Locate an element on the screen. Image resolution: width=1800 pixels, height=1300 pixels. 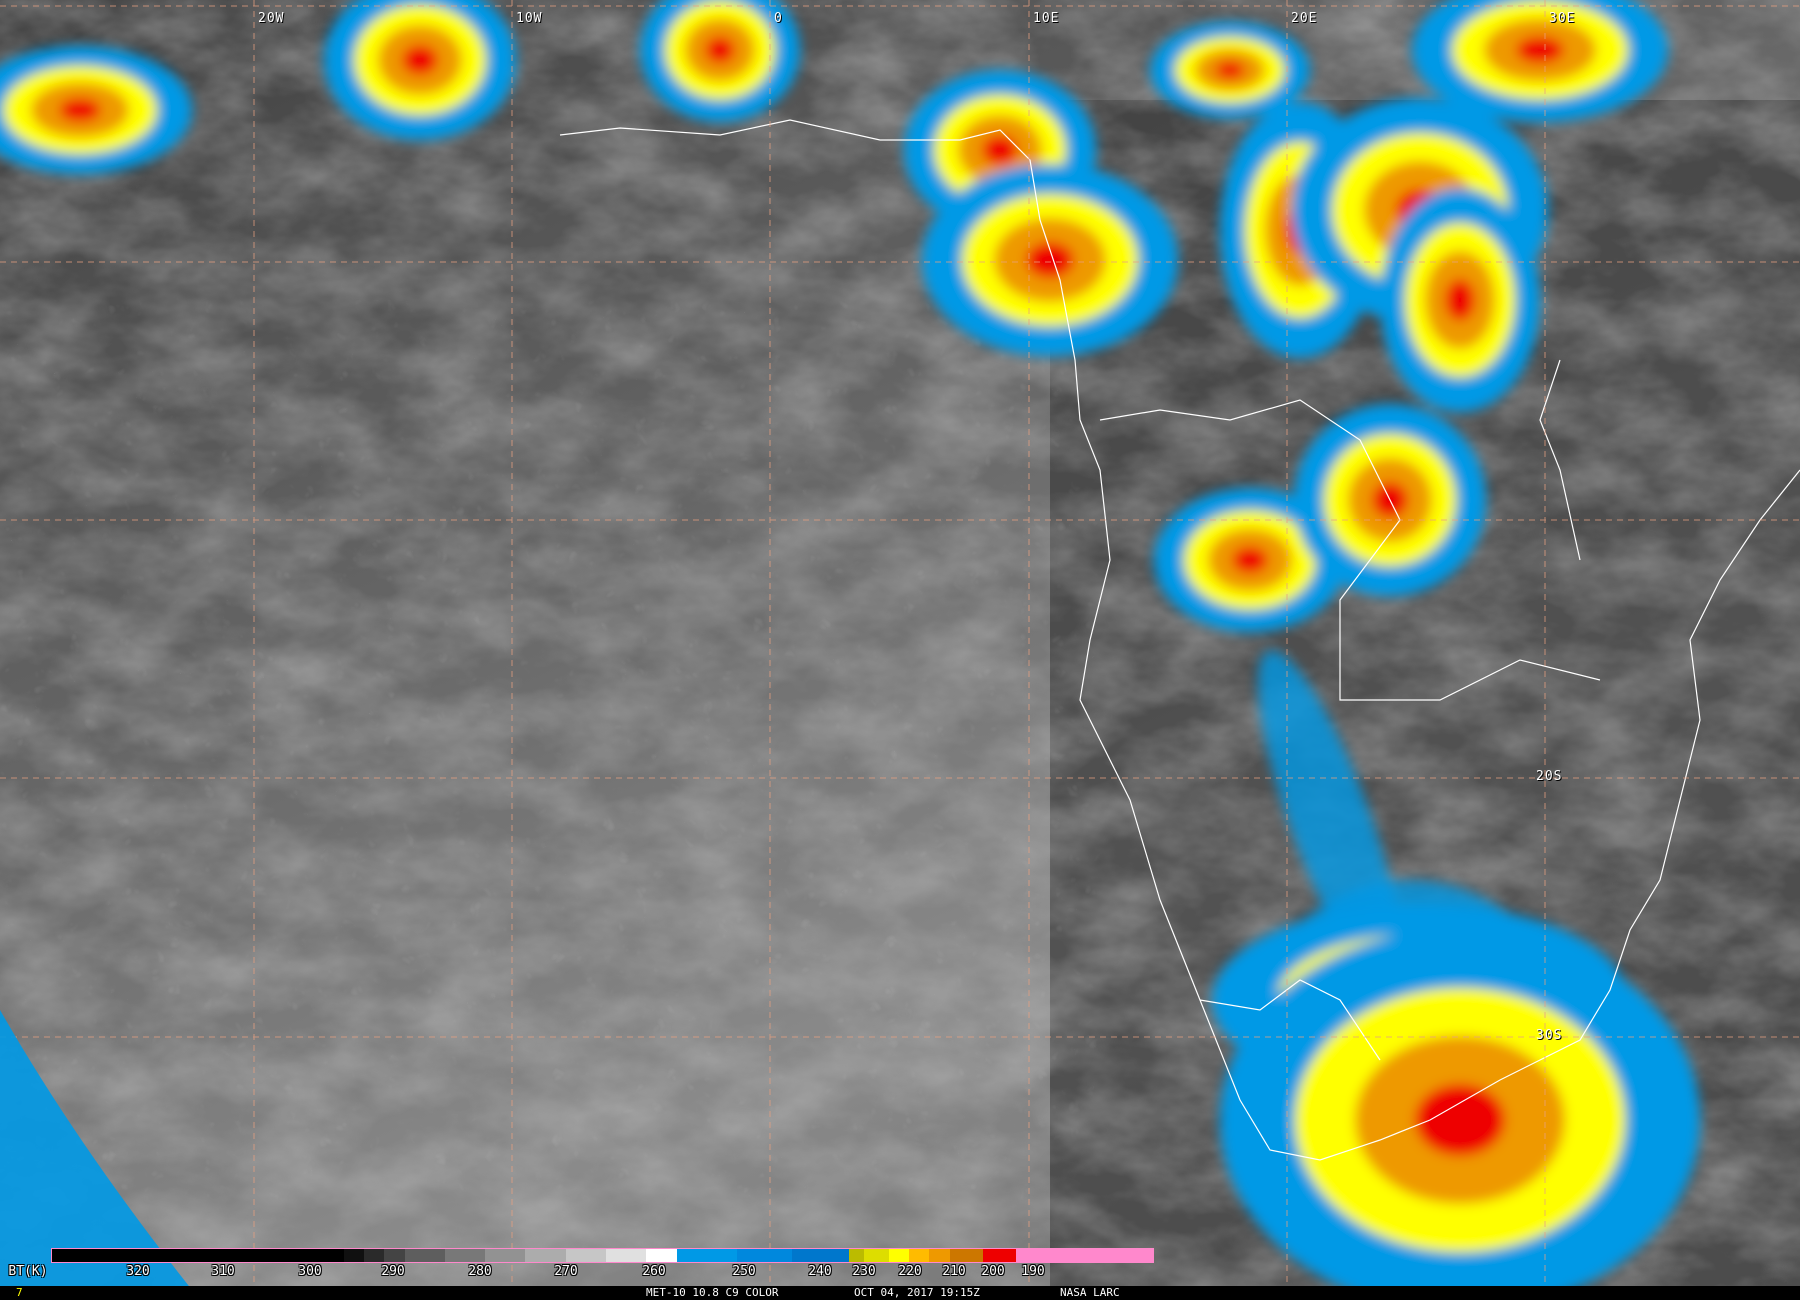
cloud-band is located at coordinates (1330, 820).